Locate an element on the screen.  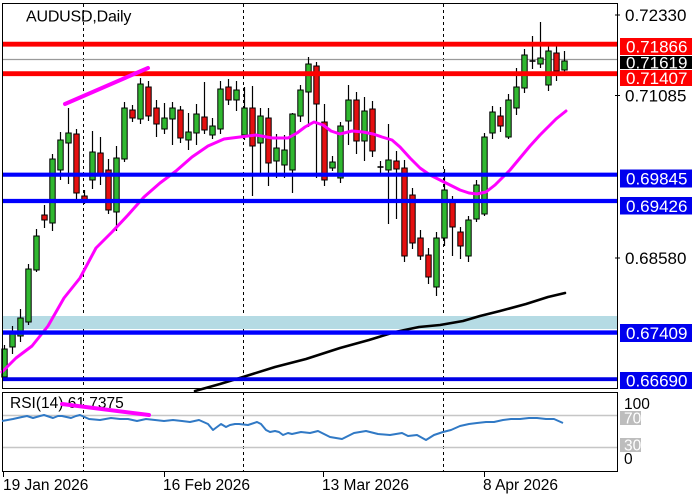
svg-text: 0.69845 is located at coordinates (656, 179).